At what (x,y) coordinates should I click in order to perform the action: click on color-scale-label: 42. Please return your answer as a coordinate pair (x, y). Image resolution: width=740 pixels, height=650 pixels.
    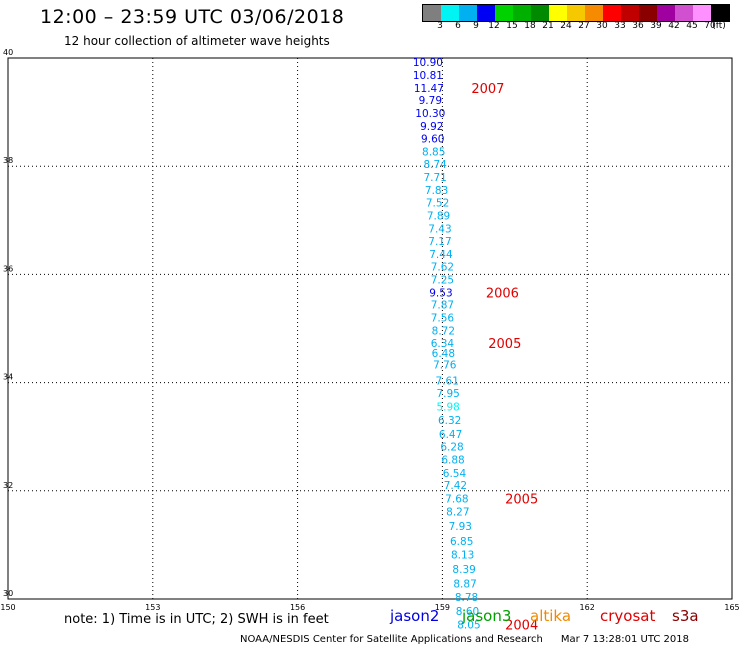
    Looking at the image, I should click on (674, 26).